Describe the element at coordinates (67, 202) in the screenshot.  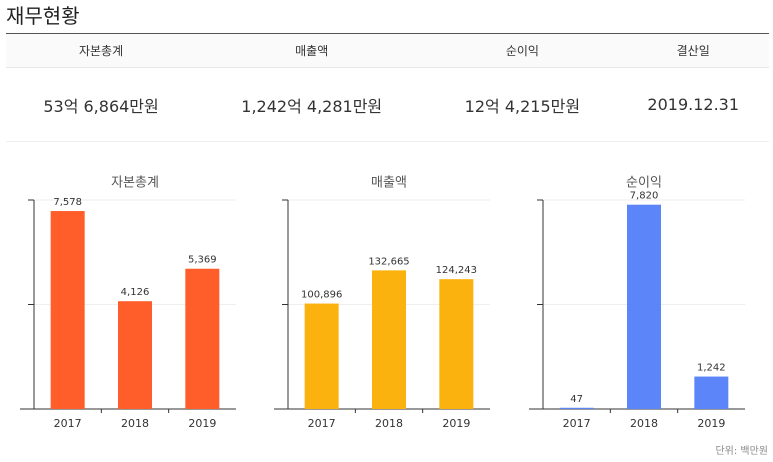
I see `value-label: 7,578` at that location.